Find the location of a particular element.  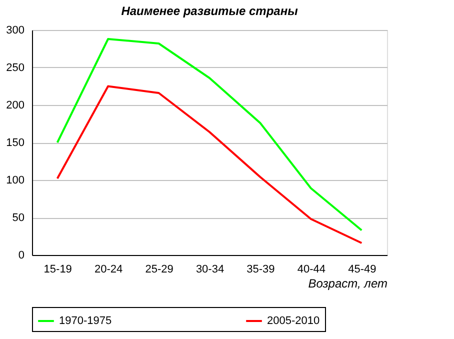

x-tick-label: 30-34 is located at coordinates (210, 270).